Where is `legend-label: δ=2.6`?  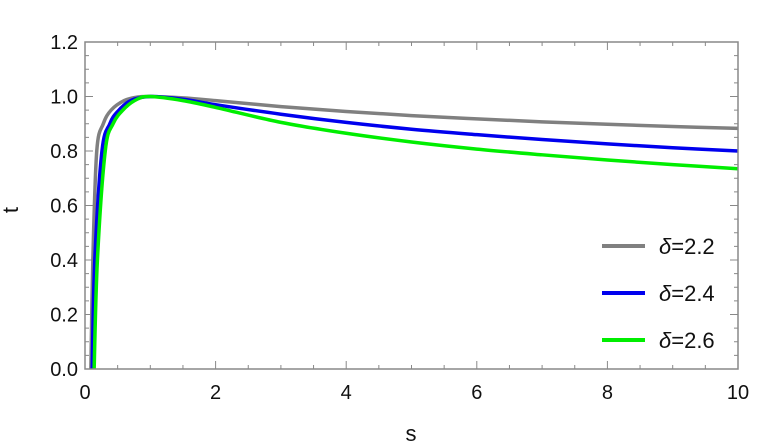
legend-label: δ=2.6 is located at coordinates (687, 340).